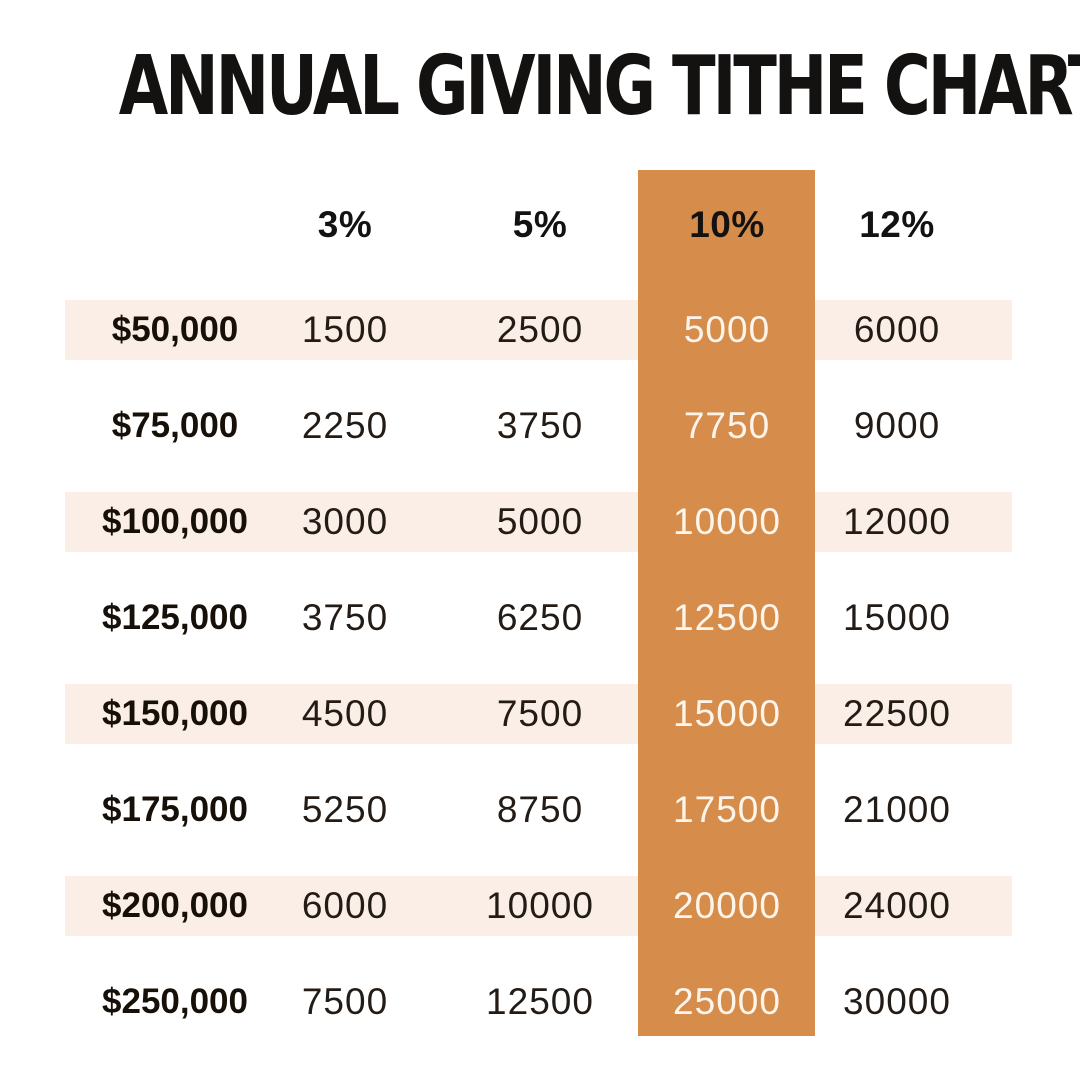 The width and height of the screenshot is (1080, 1080). What do you see at coordinates (345, 425) in the screenshot?
I see `value-cell: 2250` at bounding box center [345, 425].